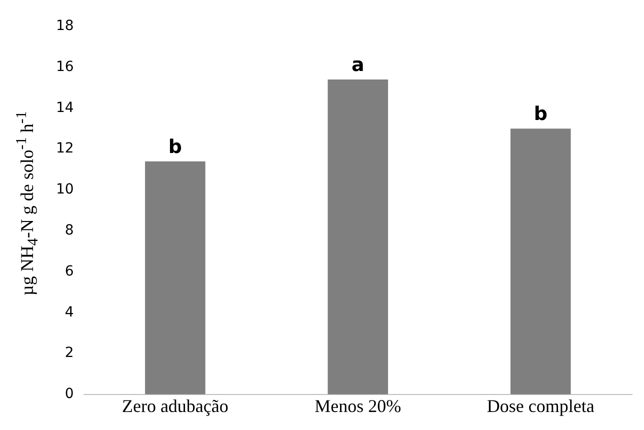  Describe the element at coordinates (65, 66) in the screenshot. I see `y-tick-label: 16` at that location.